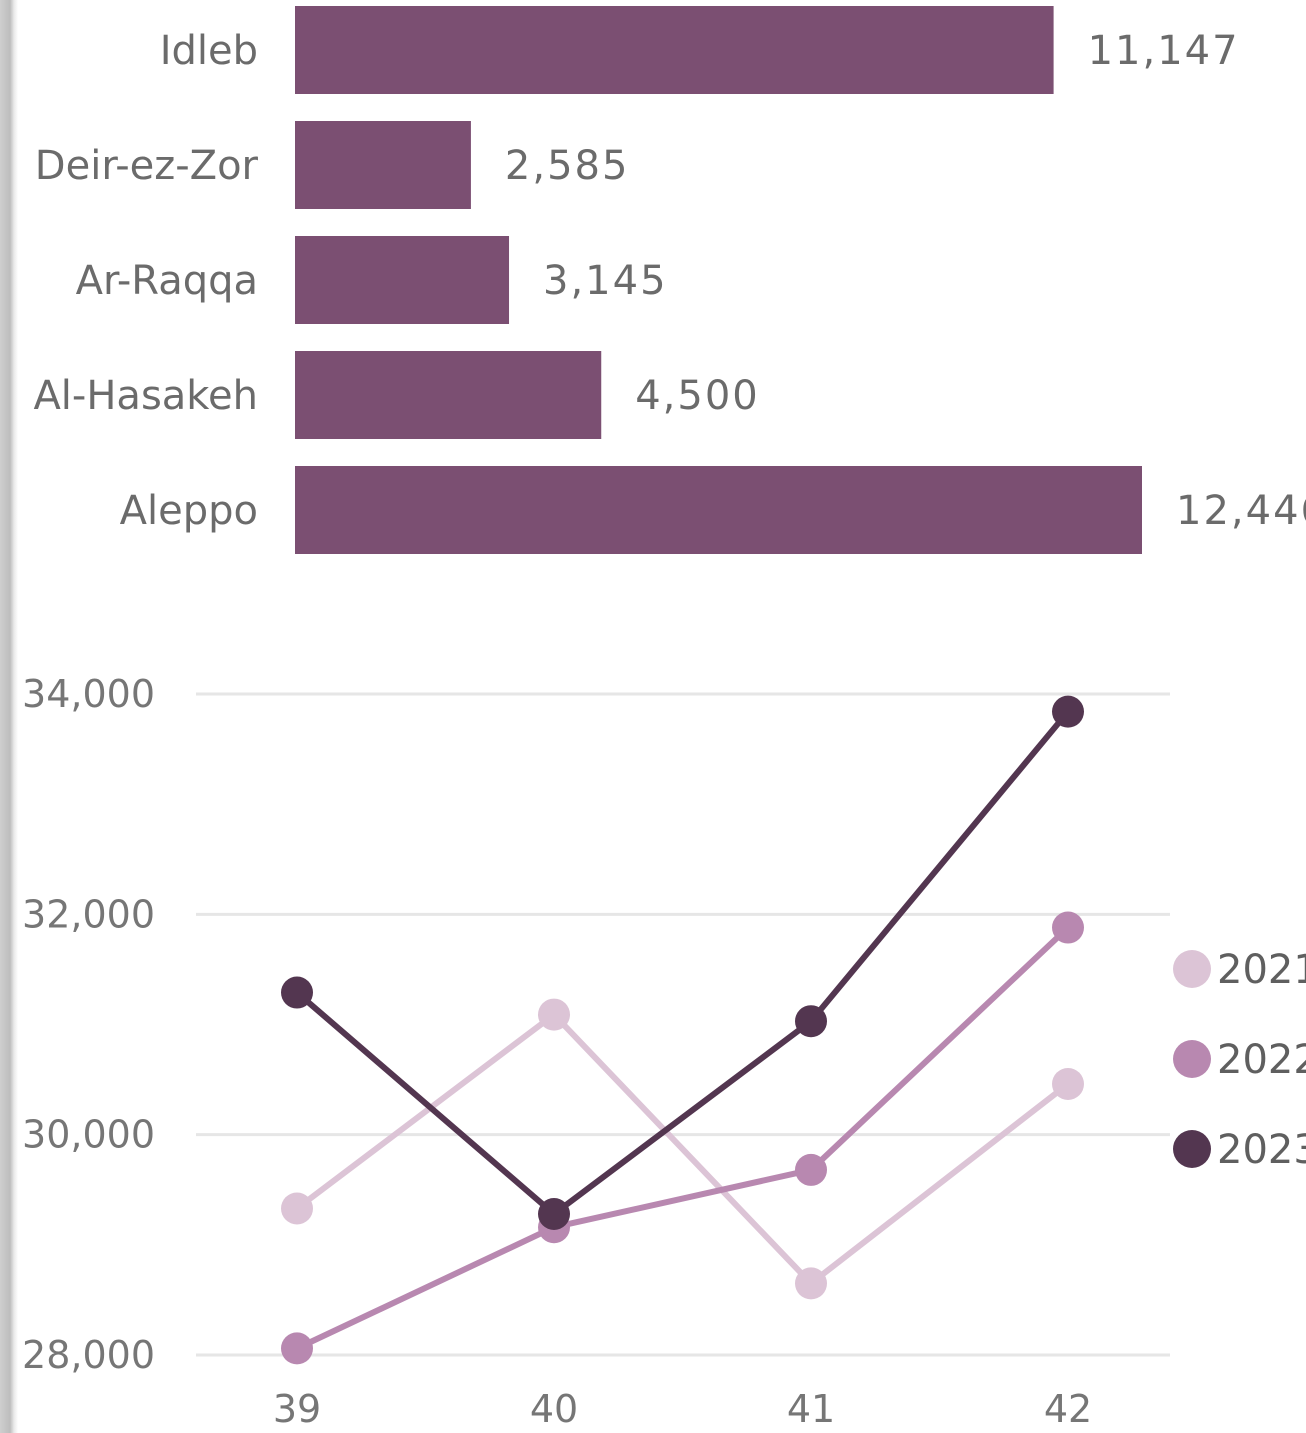  What do you see at coordinates (1192, 1059) in the screenshot?
I see `legend-marker-2022` at bounding box center [1192, 1059].